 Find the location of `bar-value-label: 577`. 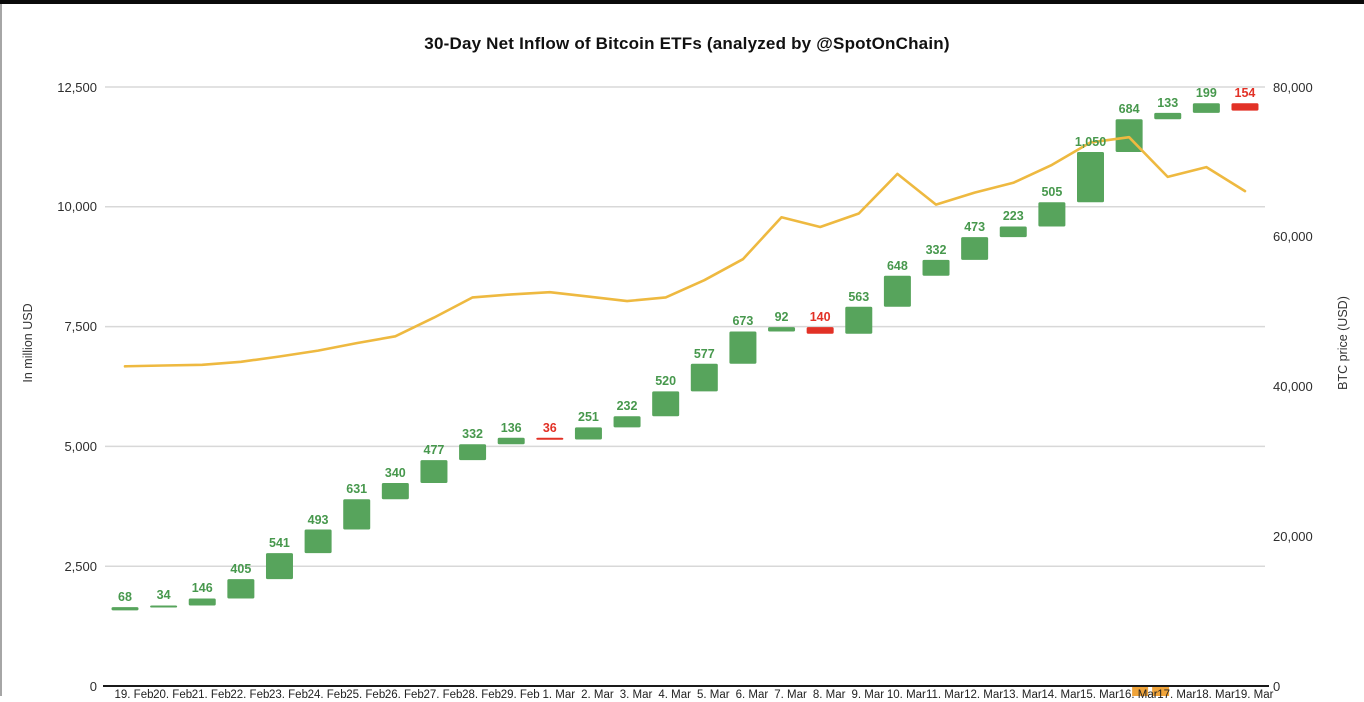

bar-value-label: 577 is located at coordinates (704, 353).